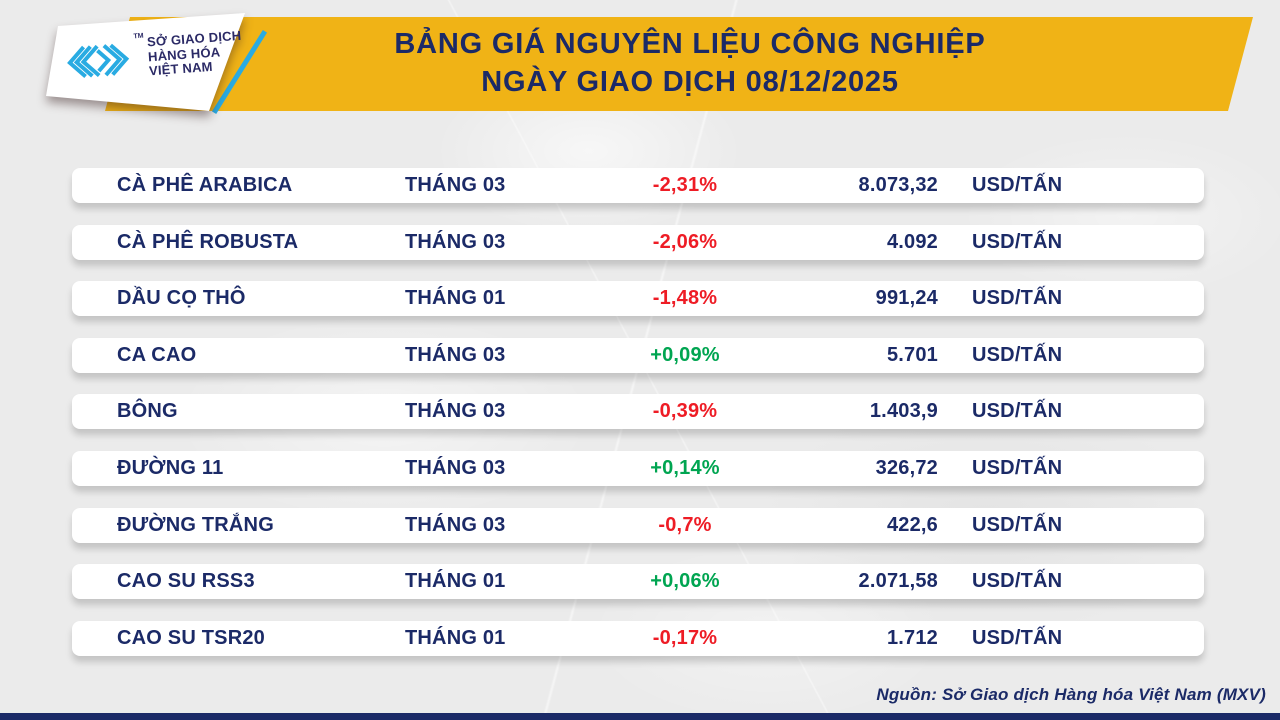 The image size is (1280, 720). I want to click on commodity-name: DẦU CỌ THÔ, so click(181, 298).